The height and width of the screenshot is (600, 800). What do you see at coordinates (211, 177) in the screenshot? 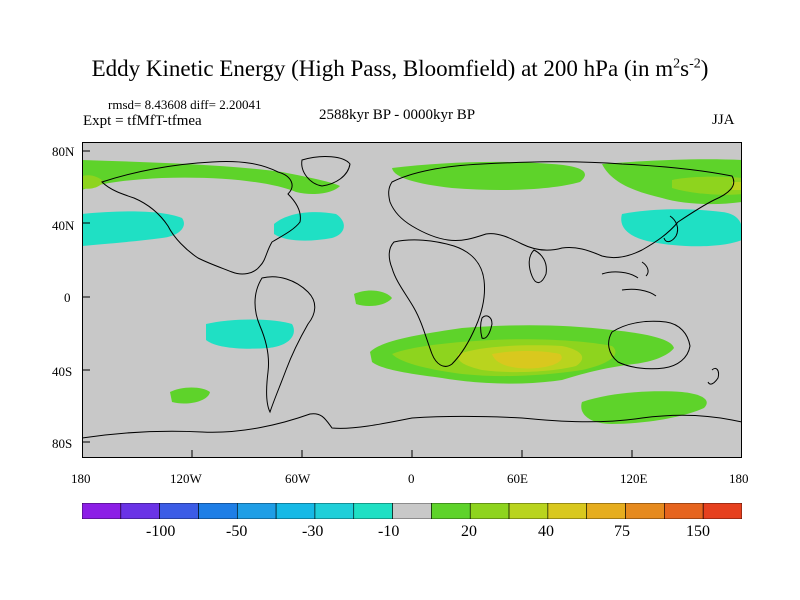
I see `green-band-north-atlantic` at bounding box center [211, 177].